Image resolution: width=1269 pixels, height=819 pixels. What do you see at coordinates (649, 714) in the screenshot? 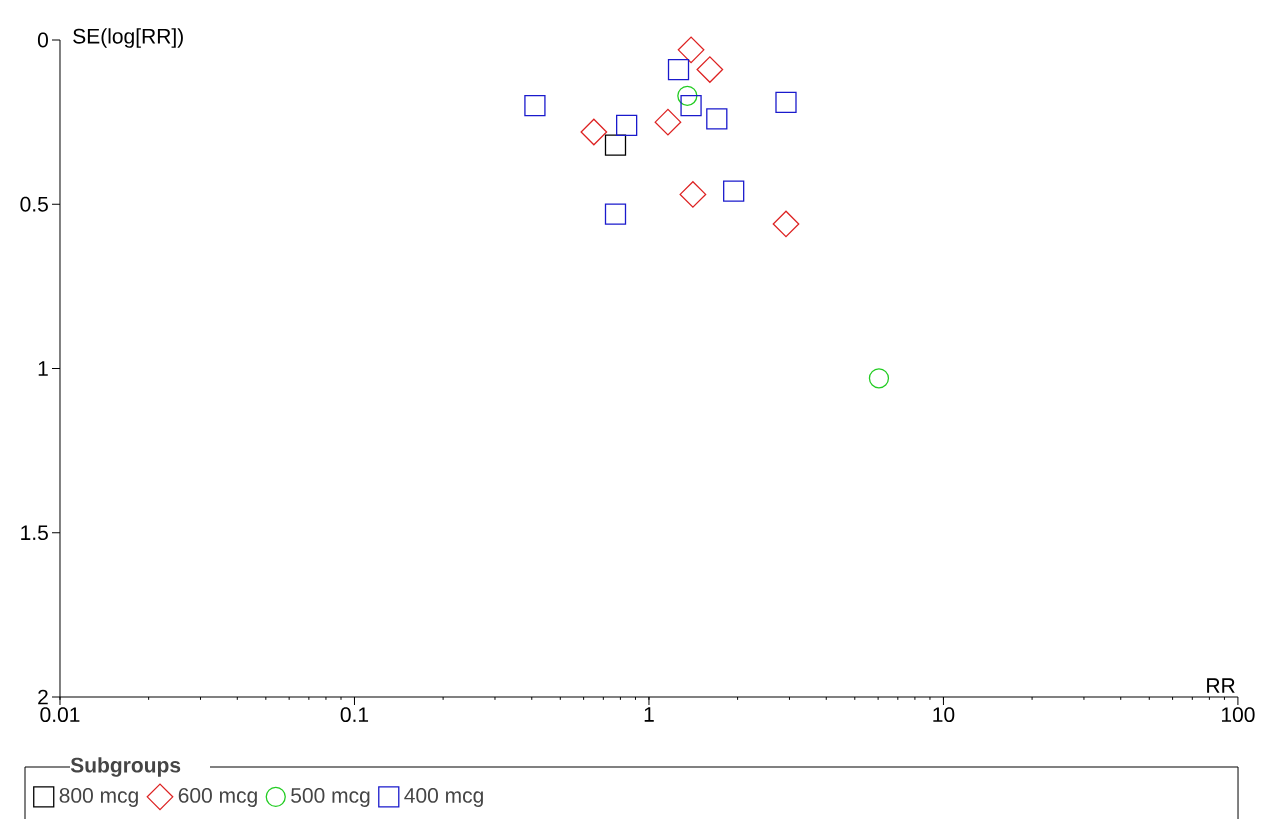
I see `x-tick-label: 1` at bounding box center [649, 714].